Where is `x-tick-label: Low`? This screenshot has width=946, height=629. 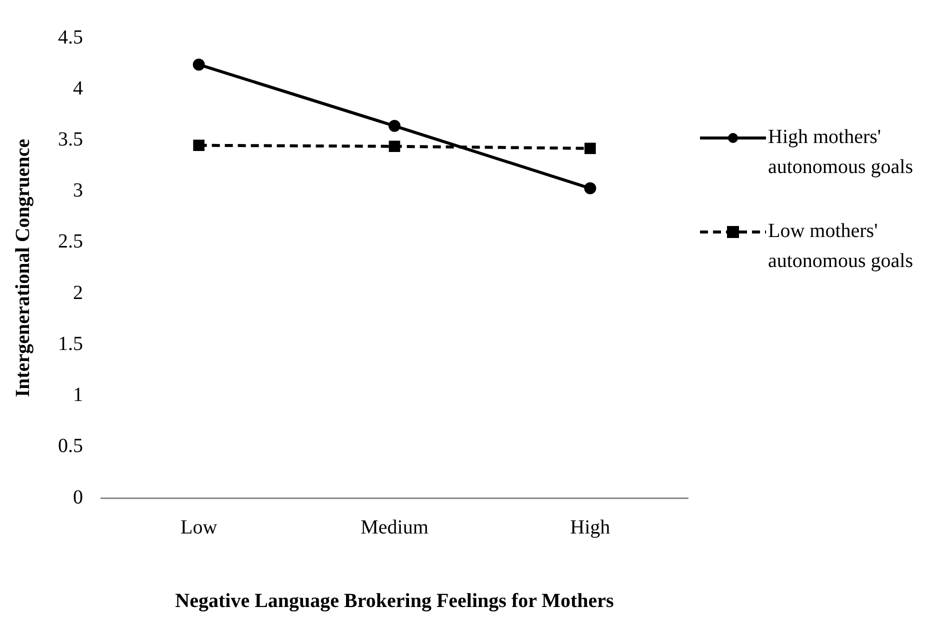
x-tick-label: Low is located at coordinates (199, 527).